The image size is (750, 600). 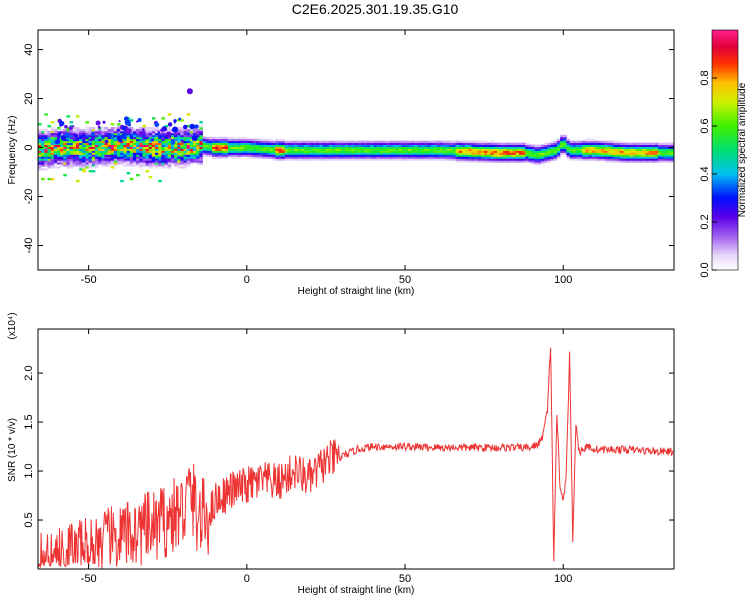 What do you see at coordinates (356, 135) in the screenshot?
I see `spectrogram-cells` at bounding box center [356, 135].